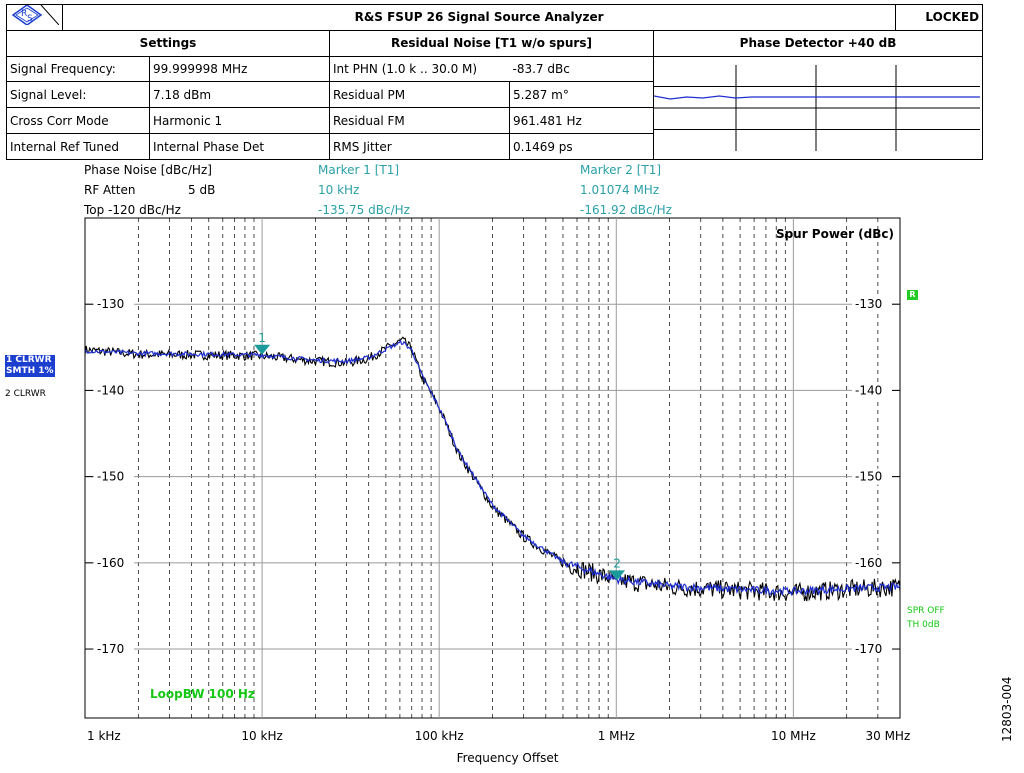 The width and height of the screenshot is (1024, 773). Describe the element at coordinates (419, 95) in the screenshot. I see `residual-label: Residual PM` at that location.